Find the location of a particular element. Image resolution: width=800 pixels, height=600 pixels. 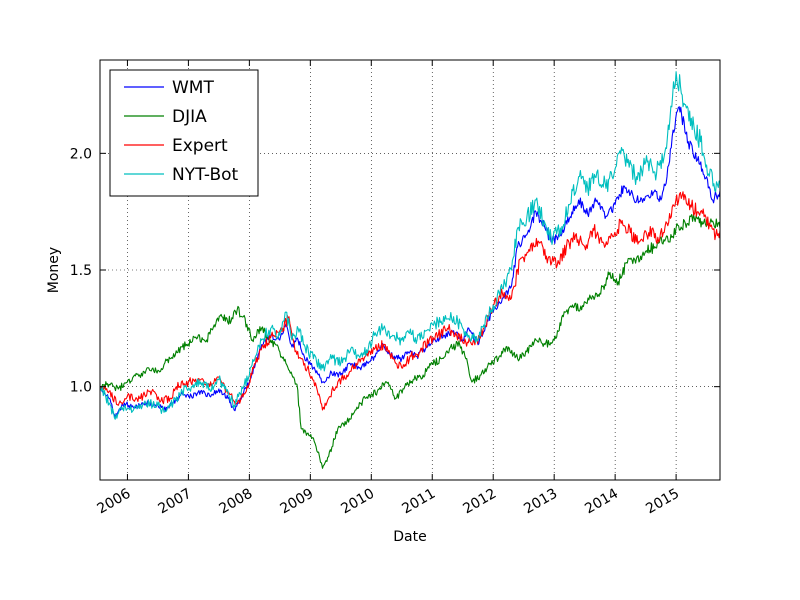

x-tick-label: 2006 is located at coordinates (114, 502).